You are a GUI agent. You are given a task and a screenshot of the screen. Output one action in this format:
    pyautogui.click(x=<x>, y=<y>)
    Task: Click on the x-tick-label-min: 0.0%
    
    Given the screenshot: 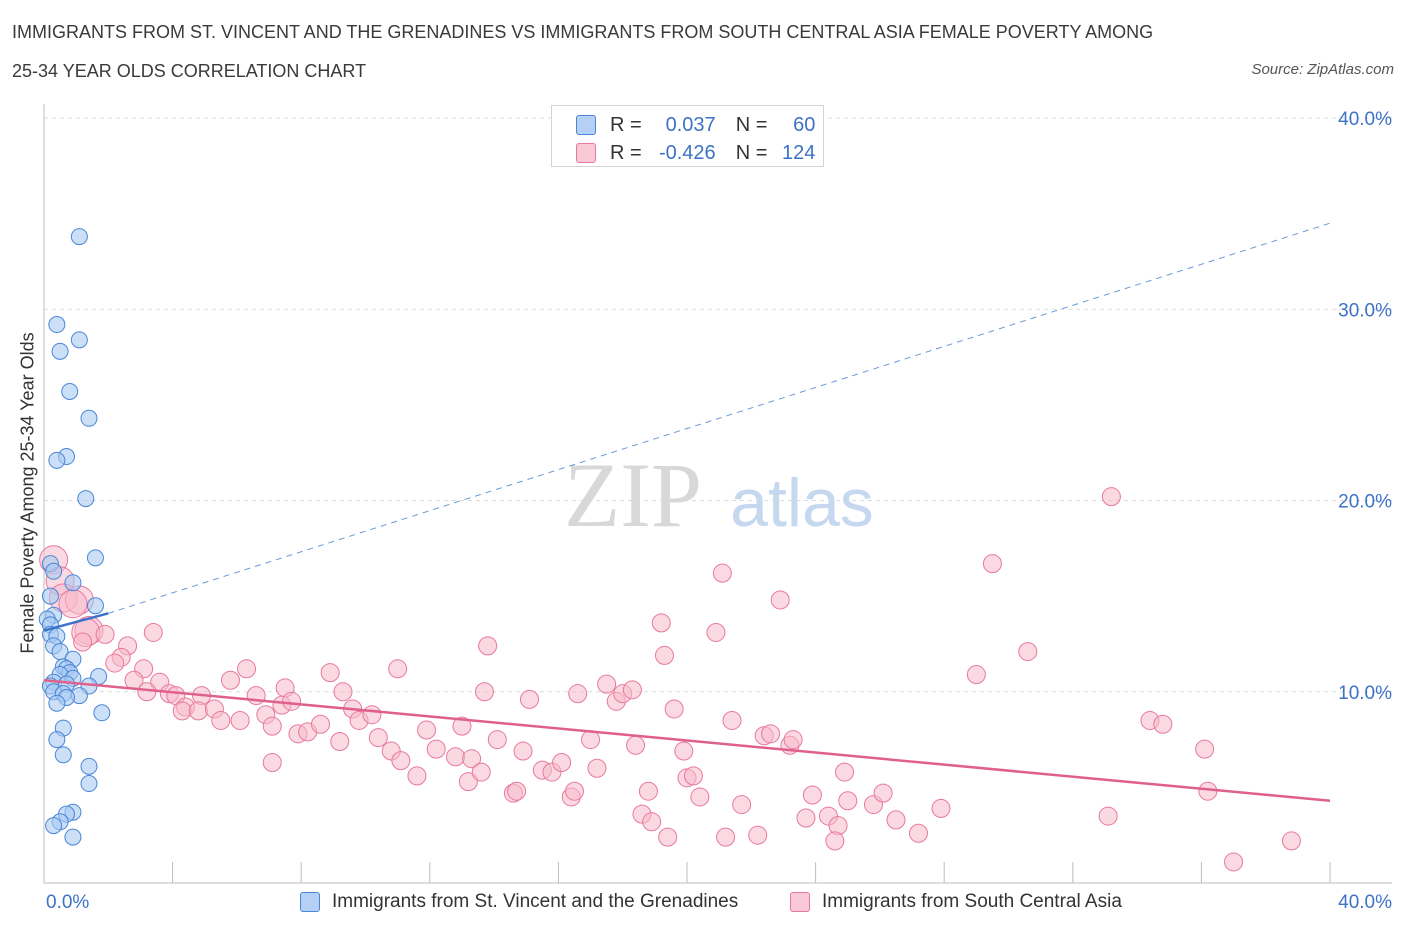 What is the action you would take?
    pyautogui.click(x=67, y=902)
    